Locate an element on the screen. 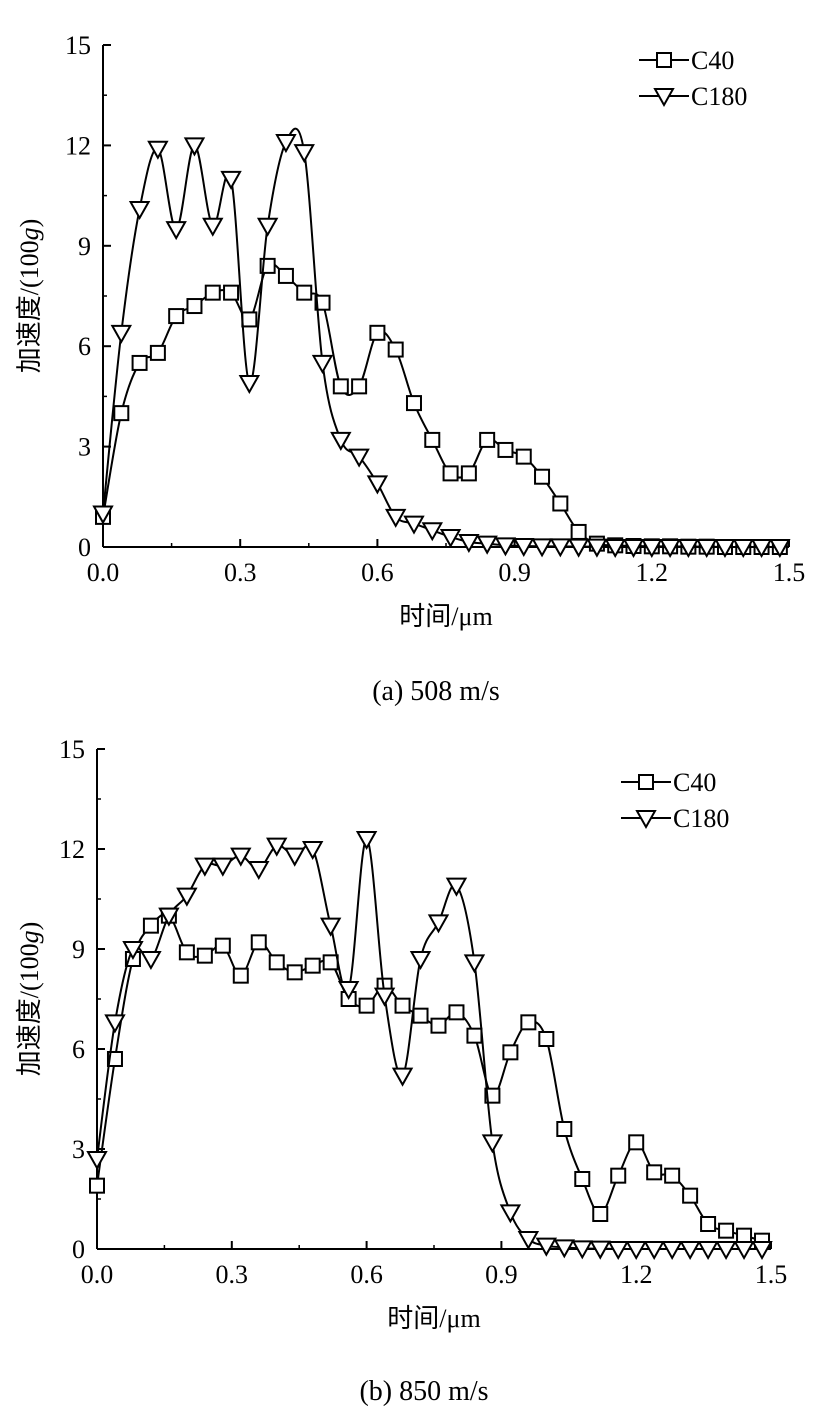 Image resolution: width=835 pixels, height=1413 pixels. caption: (a) 508 m/s is located at coordinates (436, 691).